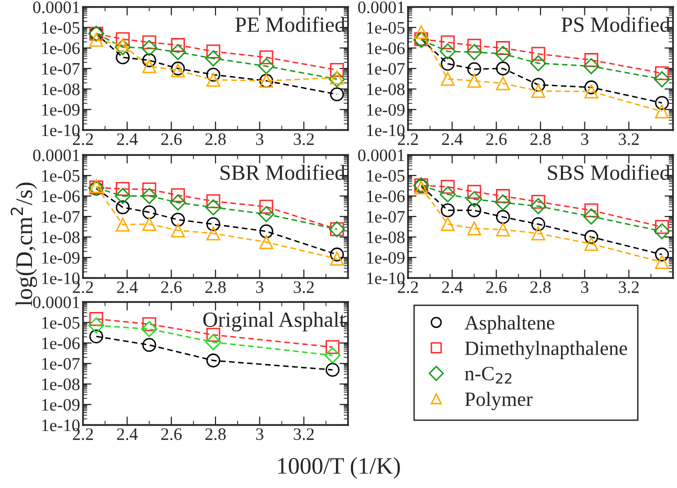  Describe the element at coordinates (616, 24) in the screenshot. I see `chart-title: PS Modified` at that location.